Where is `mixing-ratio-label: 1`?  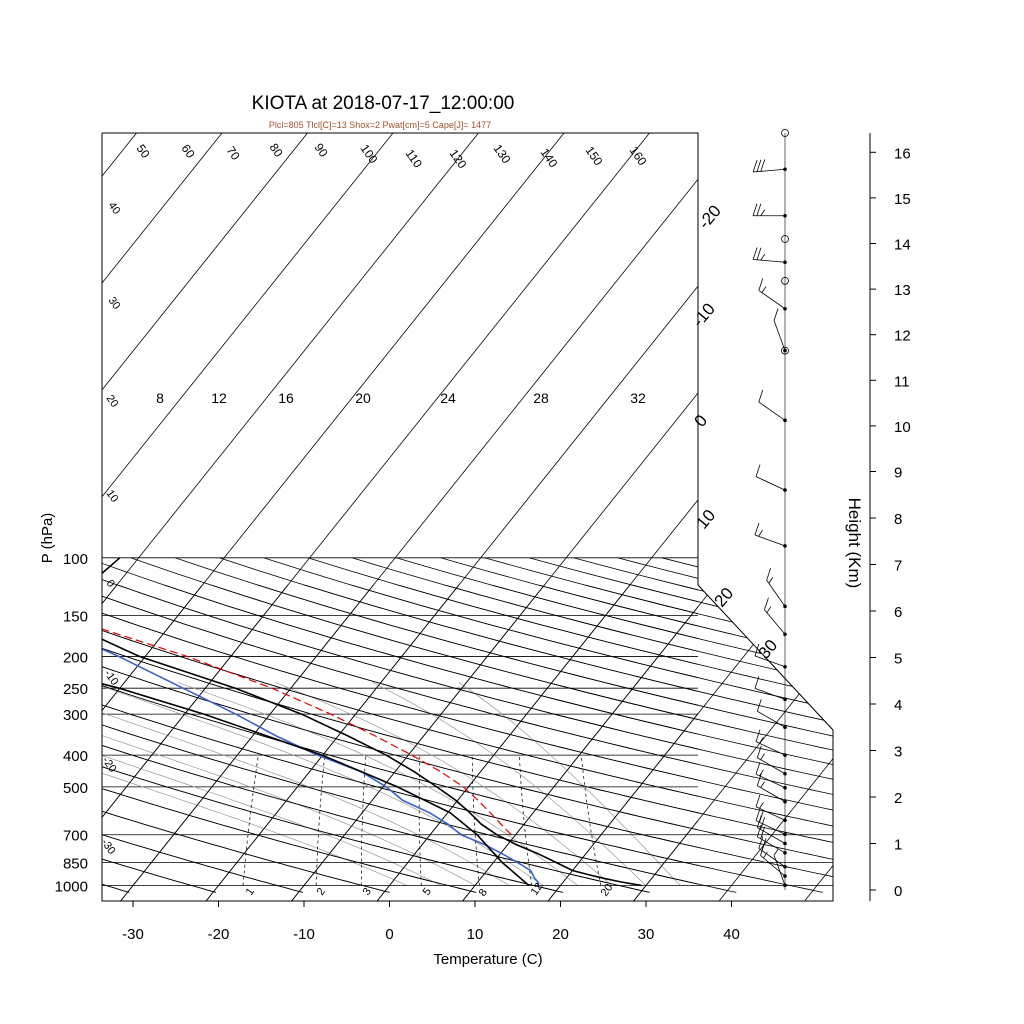 mixing-ratio-label: 1 is located at coordinates (250, 892).